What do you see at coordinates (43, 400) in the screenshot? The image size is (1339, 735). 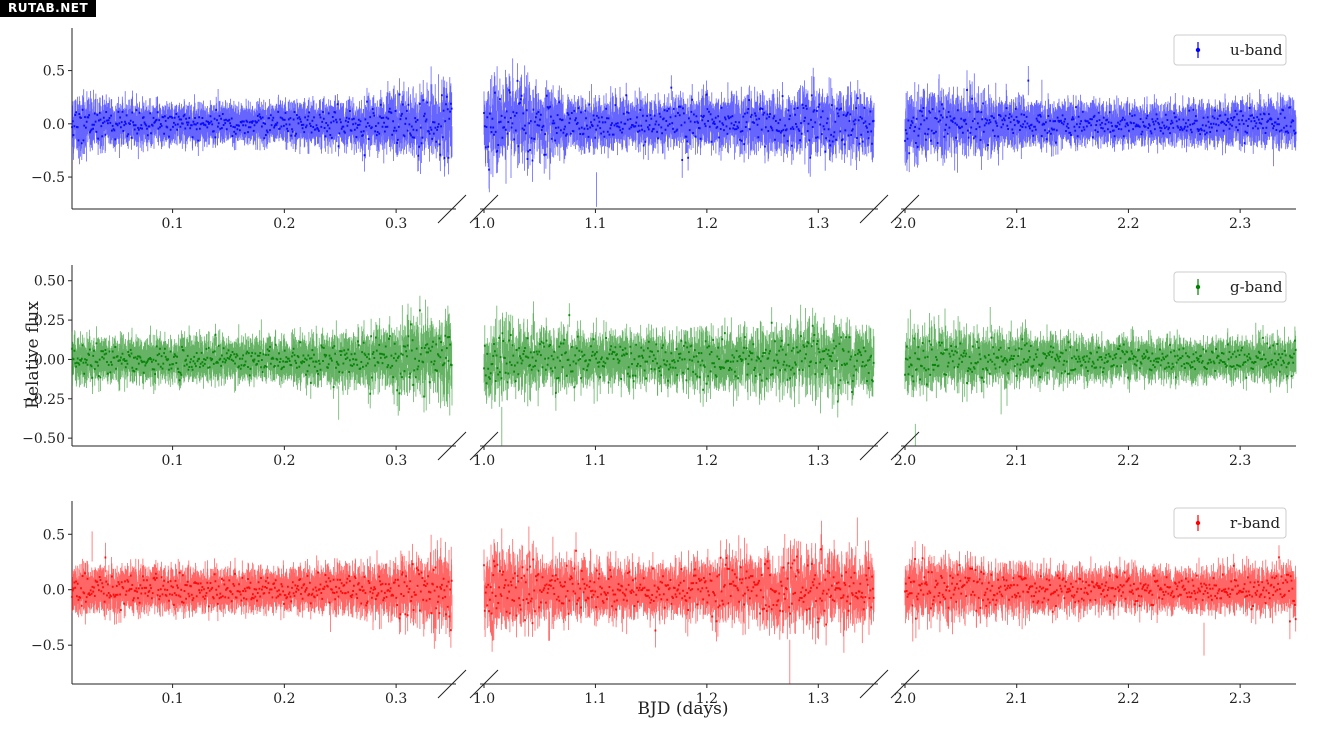 I see `y-tick-label: −0.25` at bounding box center [43, 400].